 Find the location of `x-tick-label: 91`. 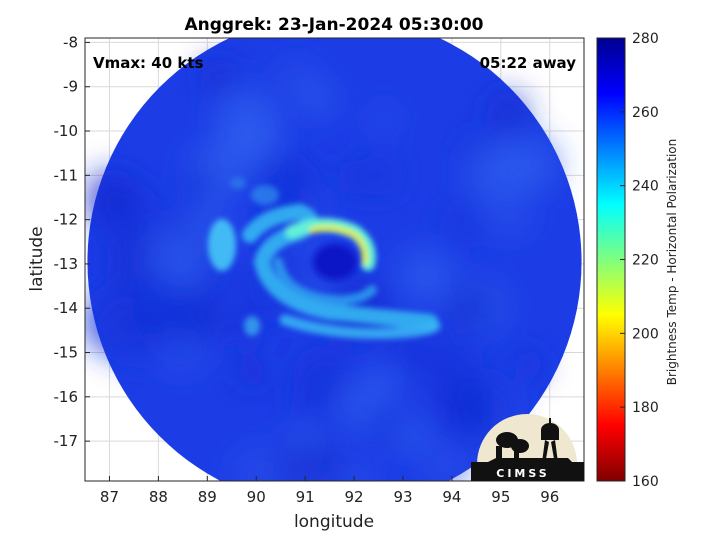

x-tick-label: 91 is located at coordinates (305, 497).